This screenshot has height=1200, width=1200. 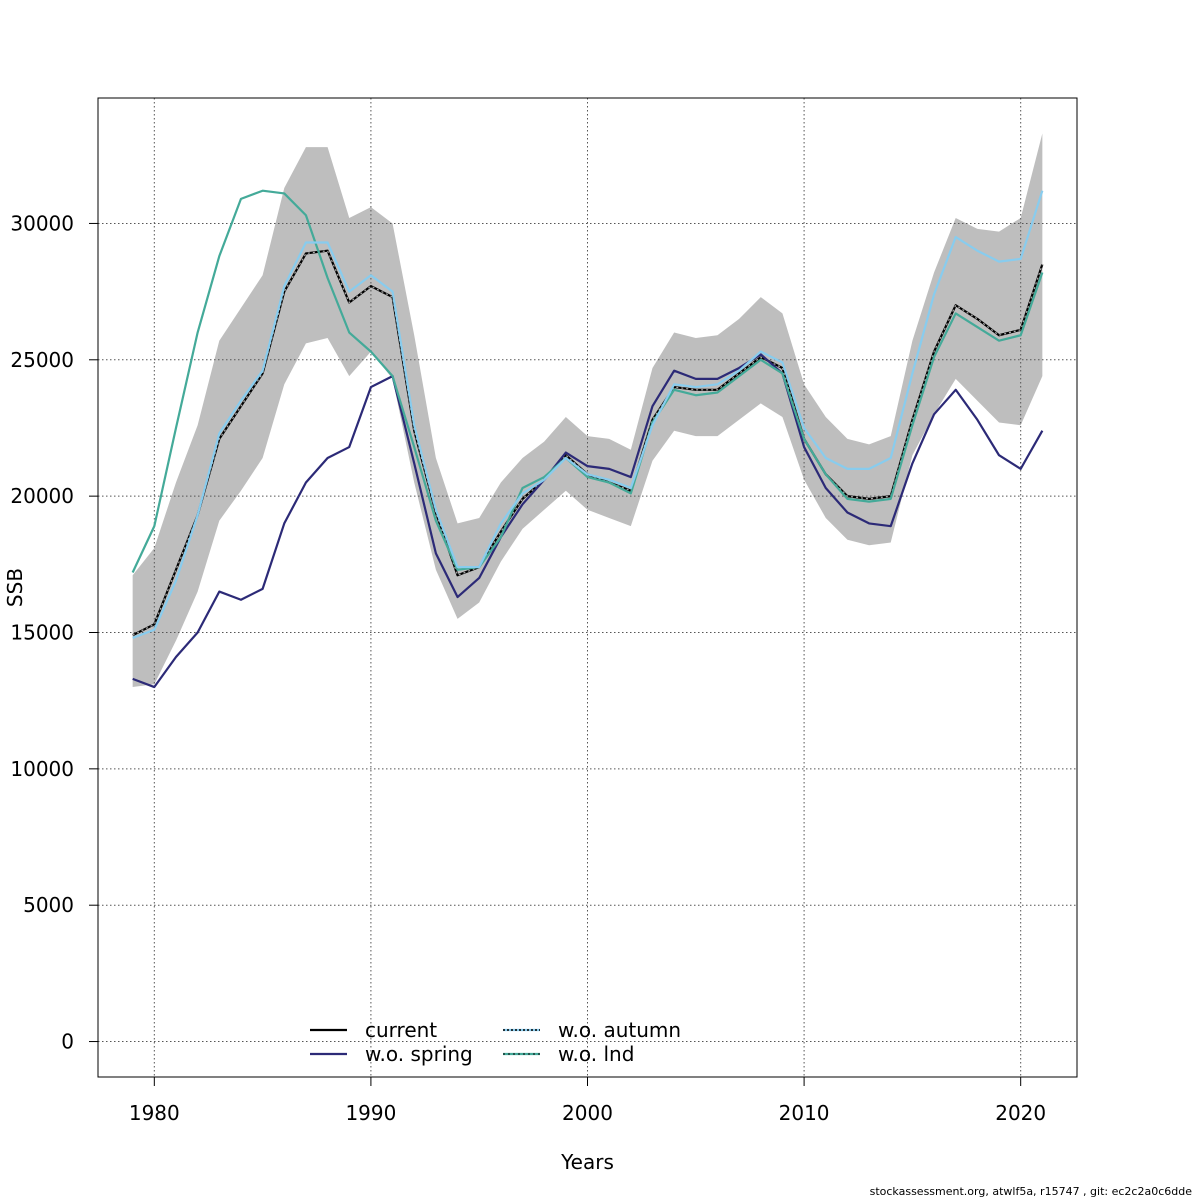 What do you see at coordinates (42, 496) in the screenshot?
I see `y-tick-label: 20000` at bounding box center [42, 496].